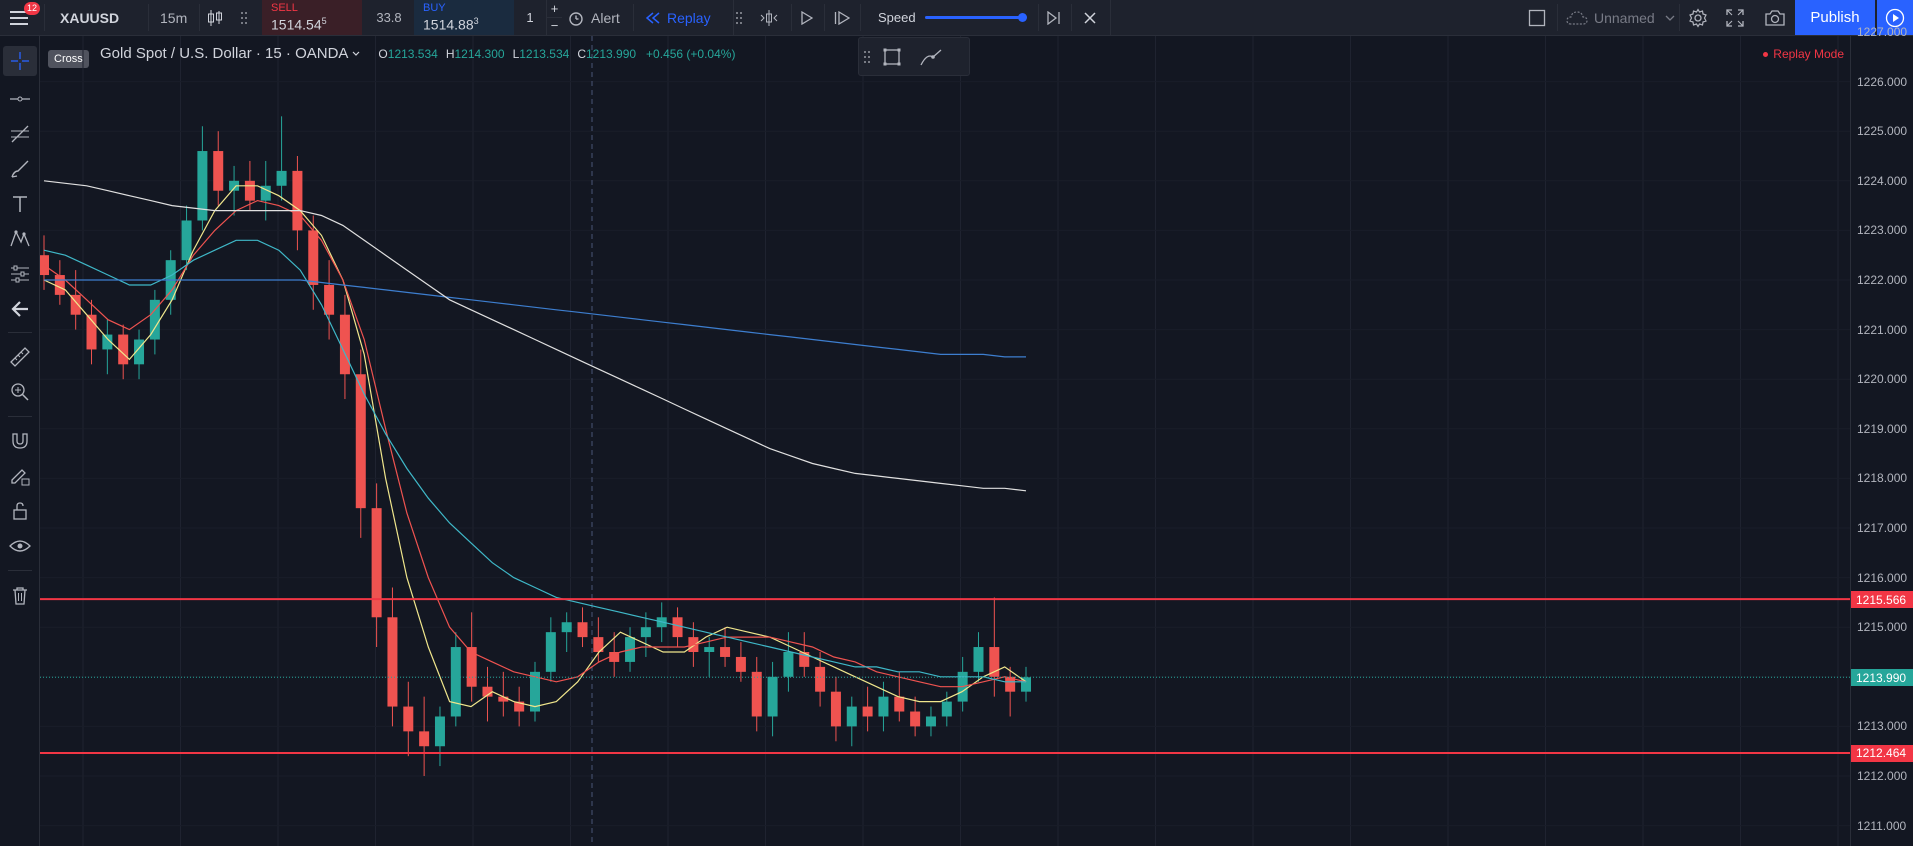  I want to click on close-replay-button, so click(1090, 17).